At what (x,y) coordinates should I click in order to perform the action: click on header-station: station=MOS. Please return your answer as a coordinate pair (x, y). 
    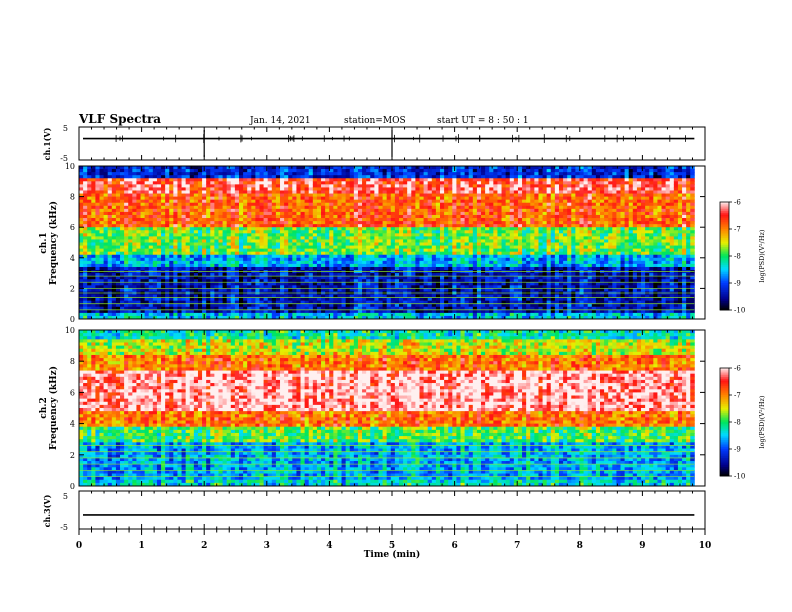
    Looking at the image, I should click on (375, 121).